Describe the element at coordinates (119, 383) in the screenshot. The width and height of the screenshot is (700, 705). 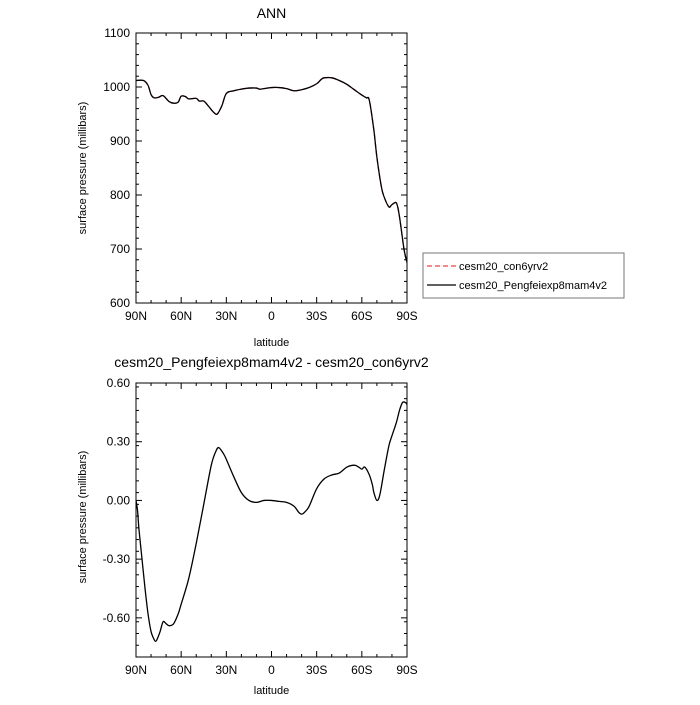
I see `y-tick-label-bottom: 0.60` at that location.